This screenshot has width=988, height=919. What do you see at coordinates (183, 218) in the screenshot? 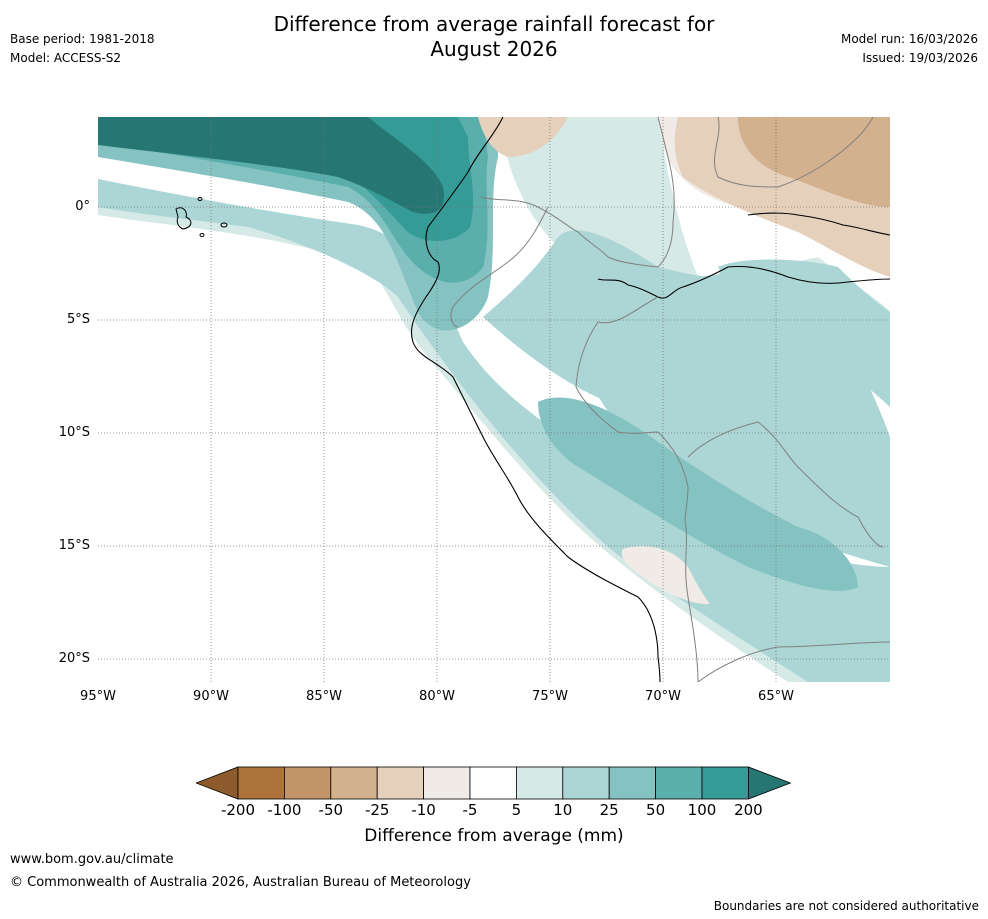
I see `island-isabela` at bounding box center [183, 218].